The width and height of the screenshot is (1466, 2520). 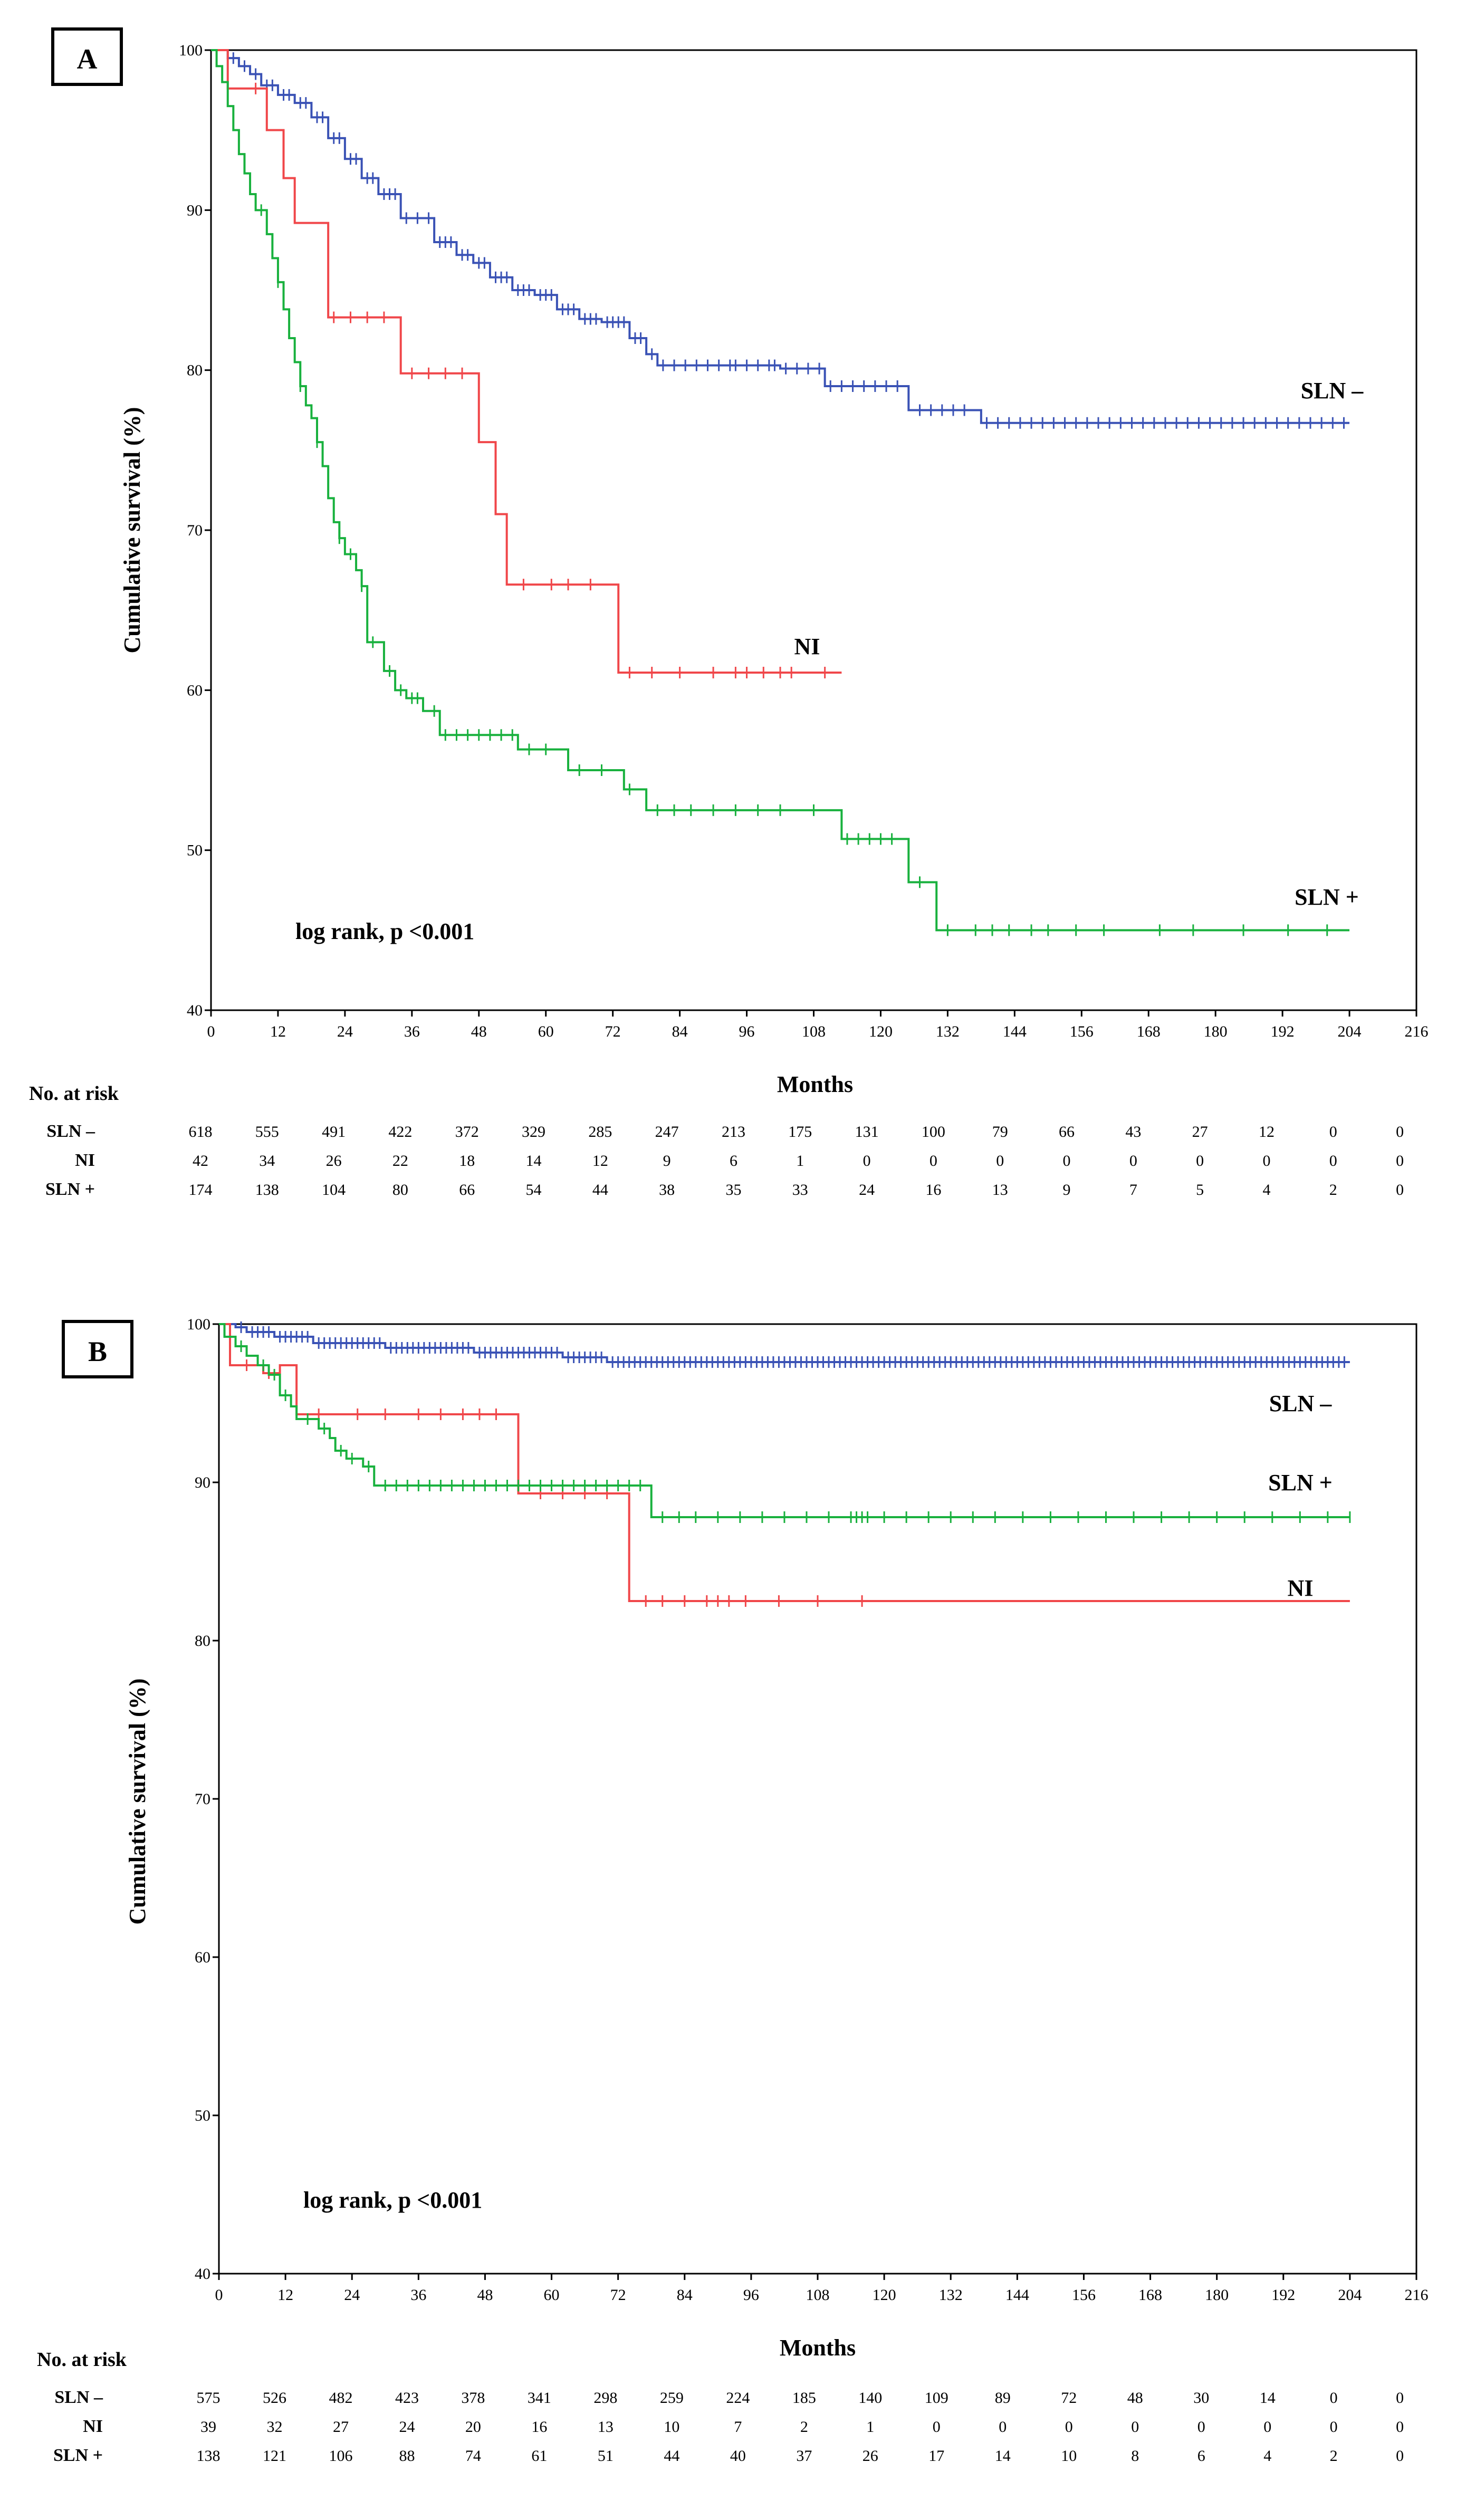 What do you see at coordinates (933, 1132) in the screenshot?
I see `risk-count: 100` at bounding box center [933, 1132].